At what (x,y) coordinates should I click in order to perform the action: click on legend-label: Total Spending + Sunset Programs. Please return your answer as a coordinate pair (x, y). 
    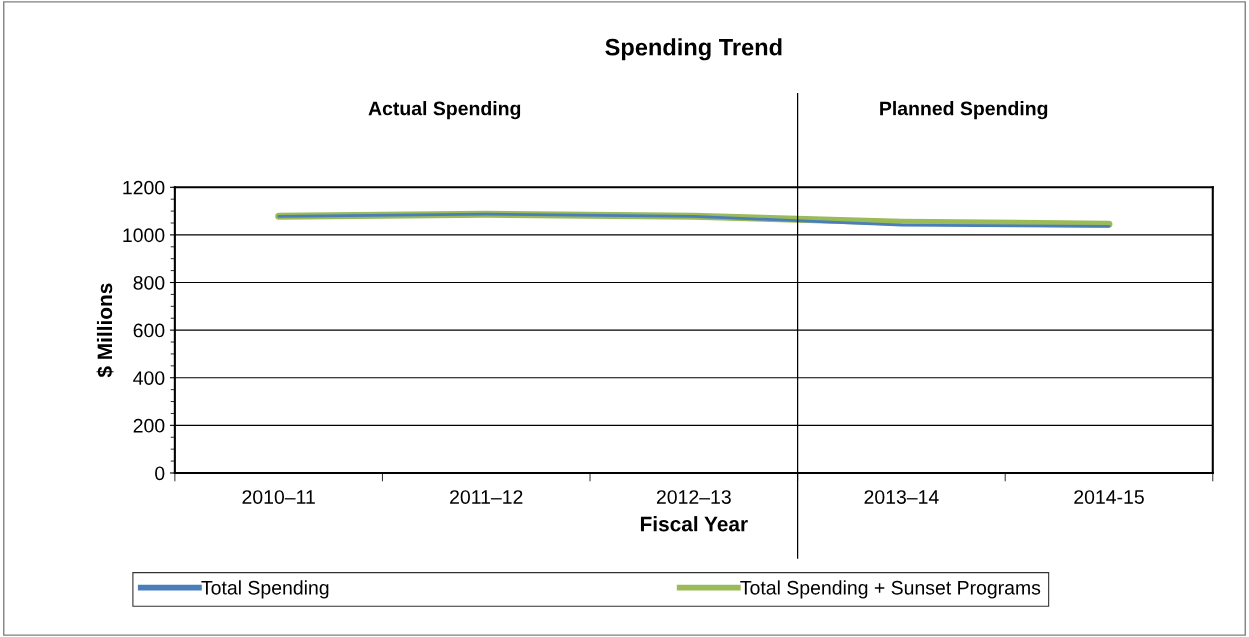
    Looking at the image, I should click on (890, 589).